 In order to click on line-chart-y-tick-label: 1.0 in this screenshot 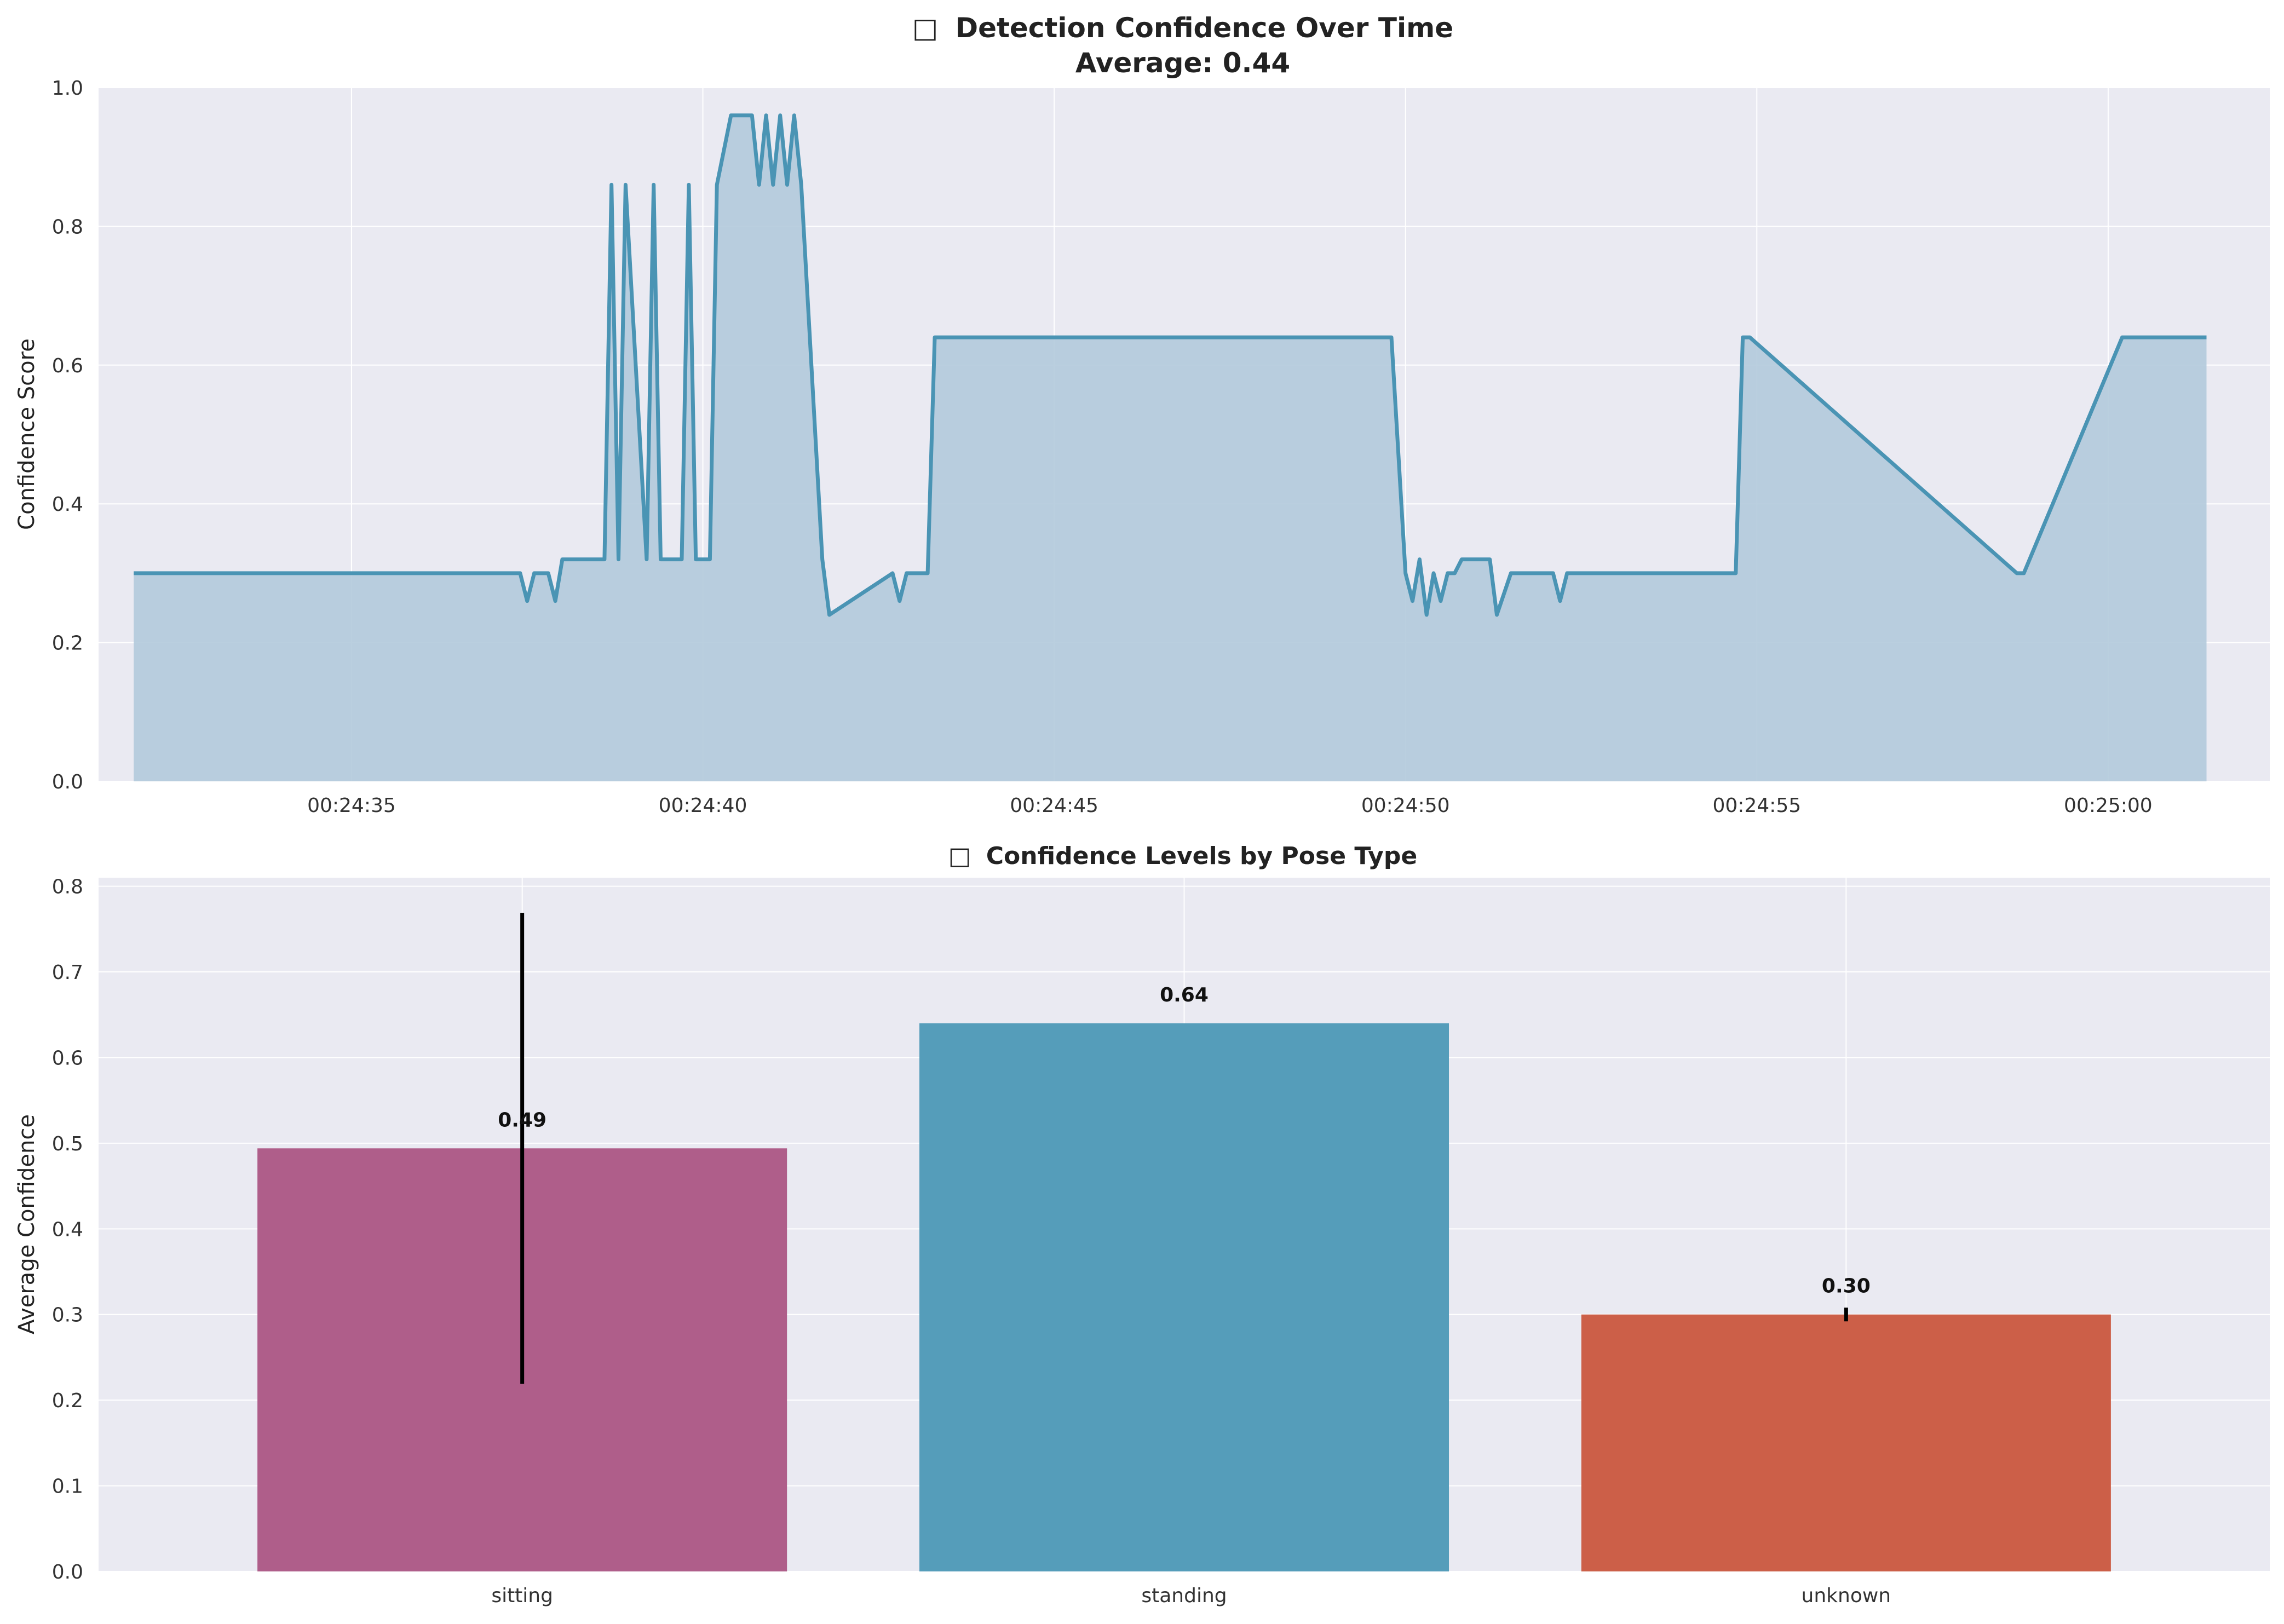, I will do `click(67, 89)`.